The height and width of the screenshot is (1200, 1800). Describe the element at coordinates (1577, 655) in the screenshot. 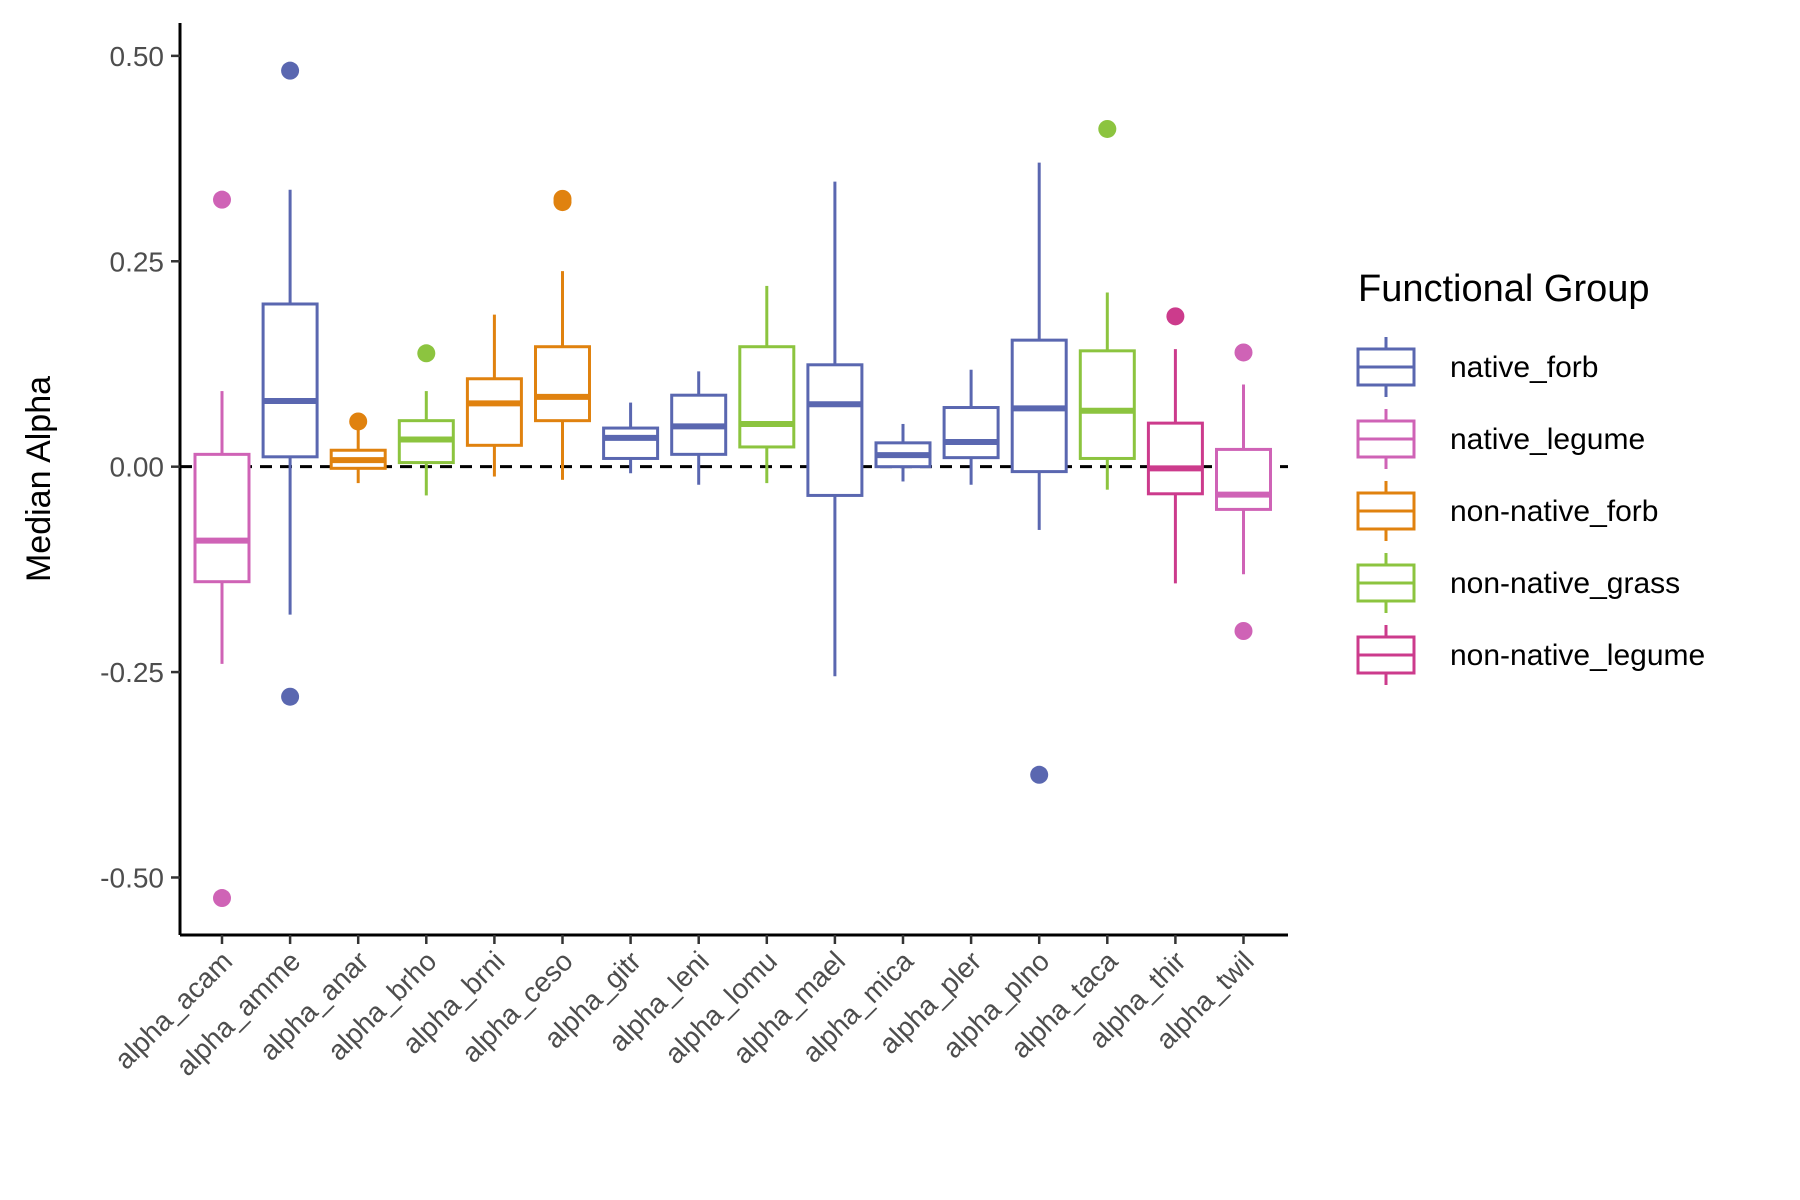

I see `legend-label: non-native_legume` at that location.